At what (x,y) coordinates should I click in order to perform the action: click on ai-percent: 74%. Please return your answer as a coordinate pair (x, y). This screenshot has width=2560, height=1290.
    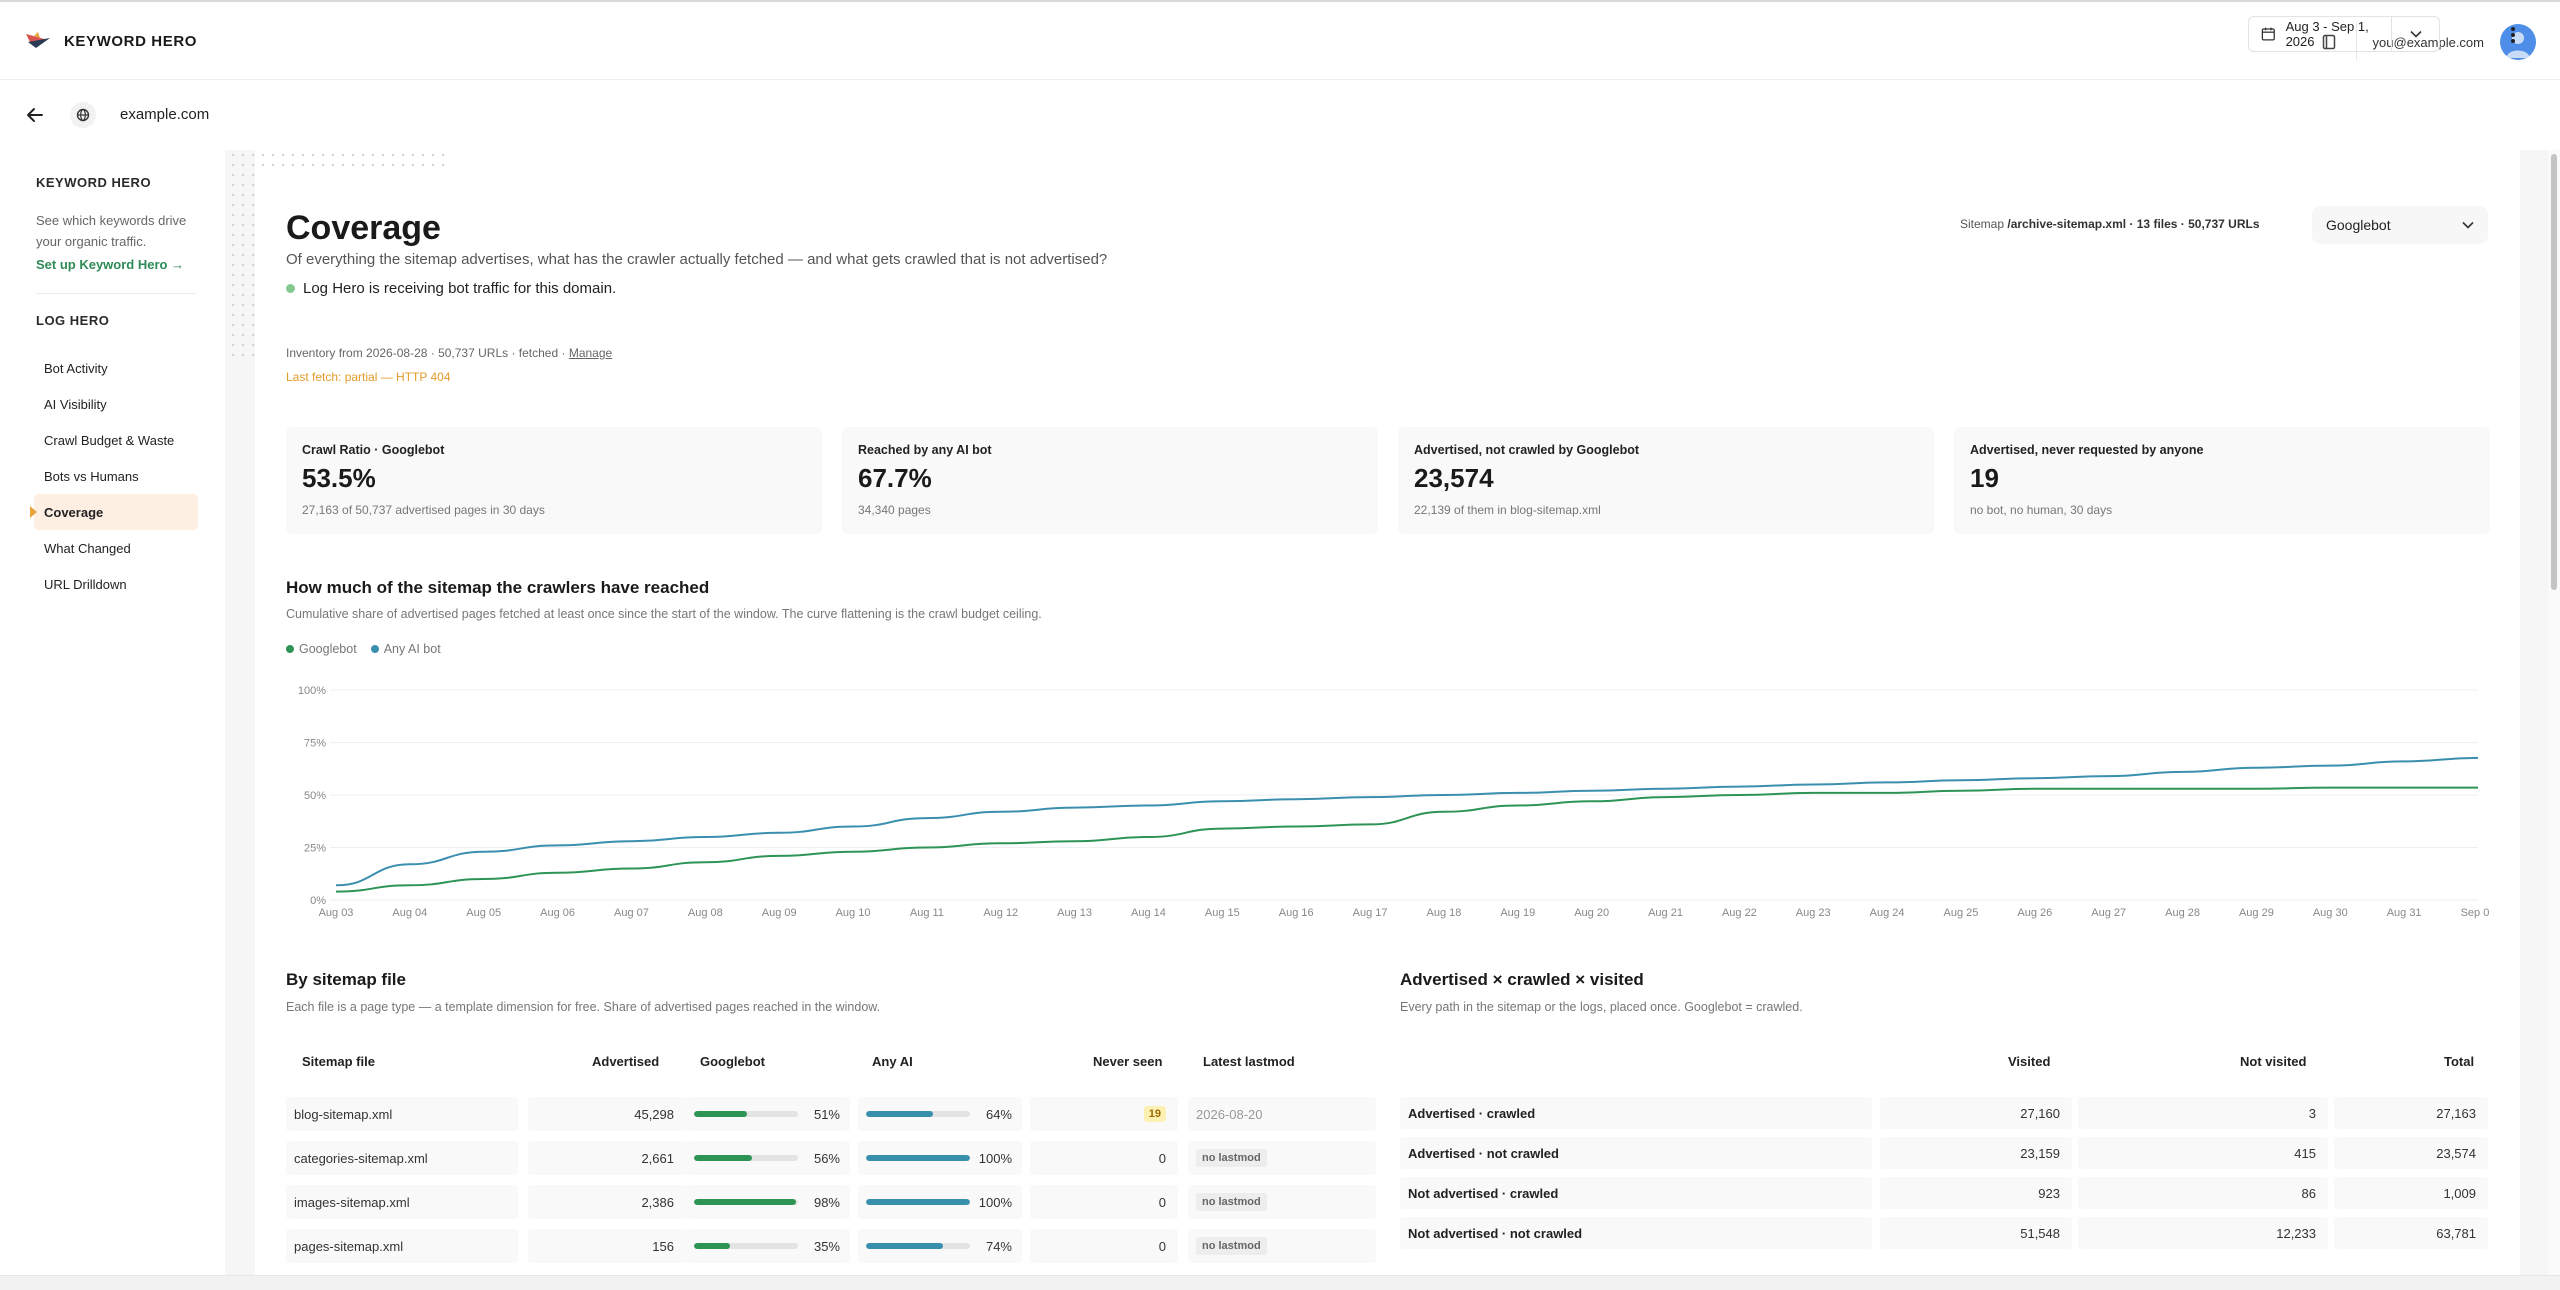
    Looking at the image, I should click on (998, 1246).